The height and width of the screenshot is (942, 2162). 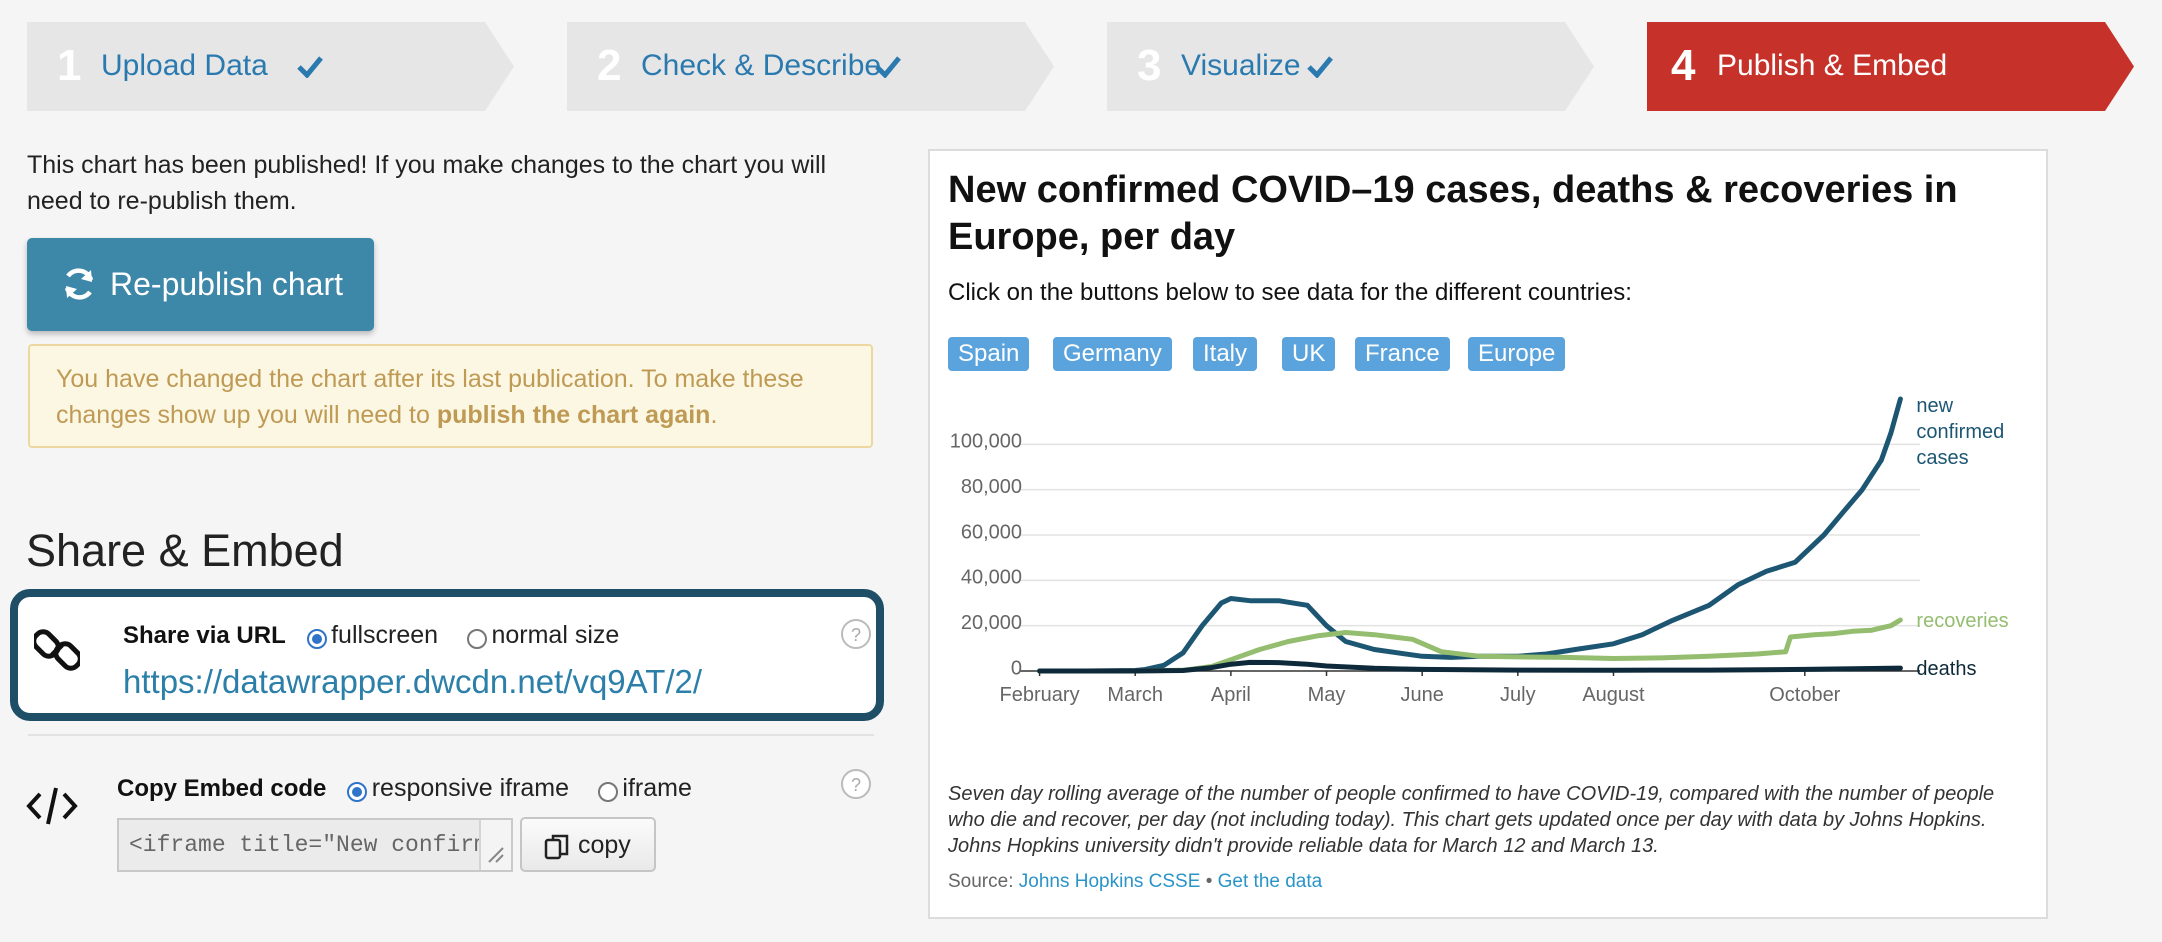 What do you see at coordinates (761, 65) in the screenshot?
I see `step-label: Check & Describe` at bounding box center [761, 65].